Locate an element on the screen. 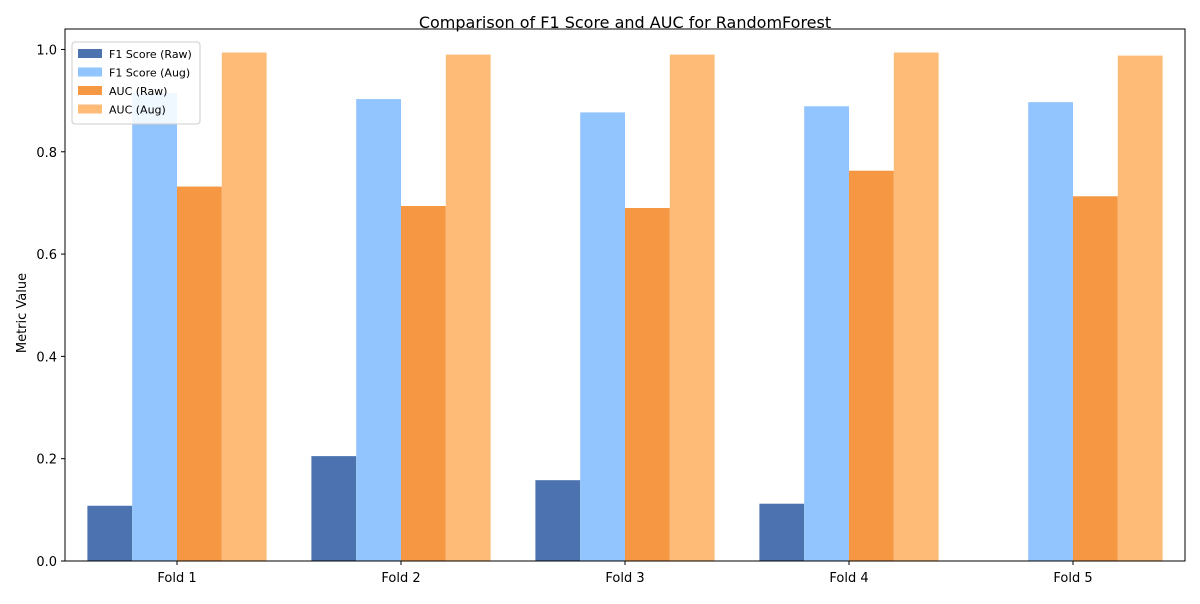  legend-label: AUC (Aug) is located at coordinates (137, 110).